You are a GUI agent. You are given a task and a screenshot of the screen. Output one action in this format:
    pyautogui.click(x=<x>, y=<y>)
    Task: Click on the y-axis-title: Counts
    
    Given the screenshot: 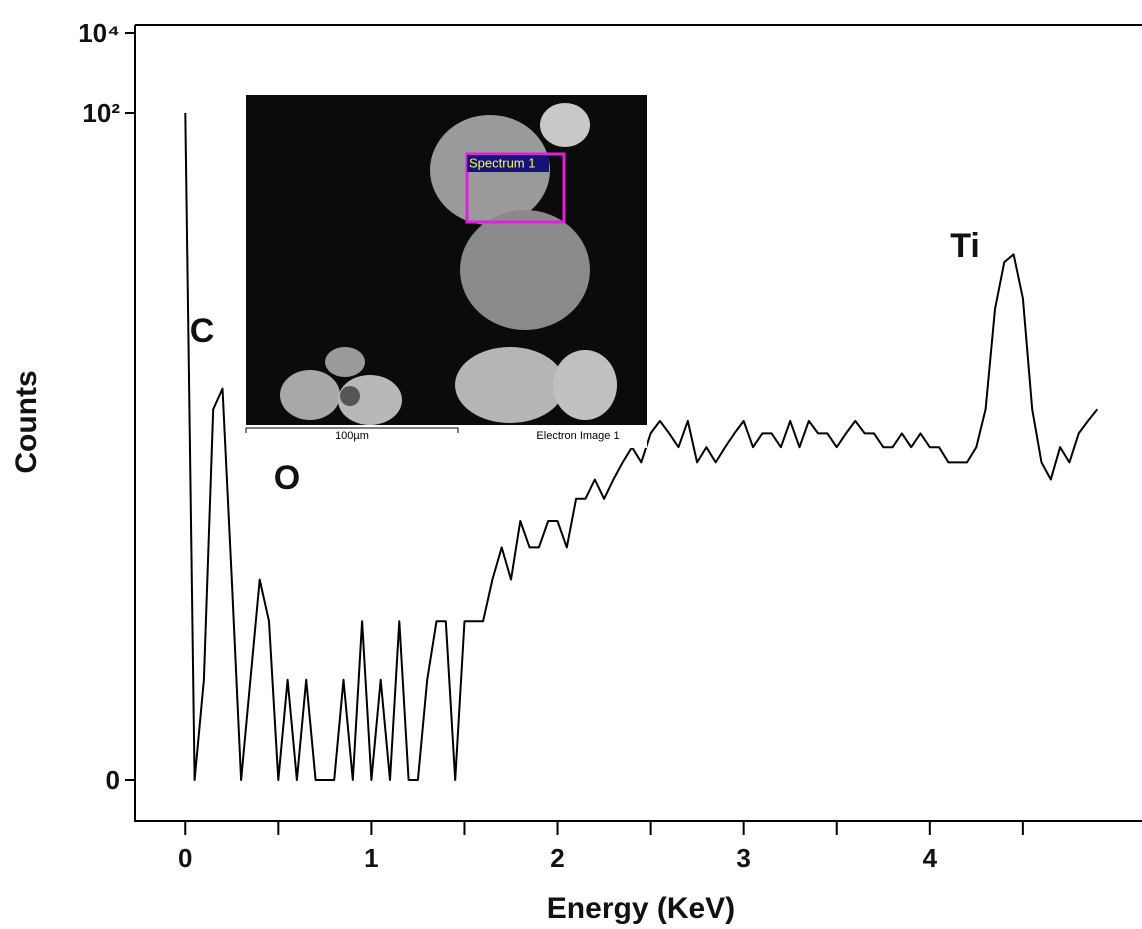 What is the action you would take?
    pyautogui.click(x=26, y=421)
    